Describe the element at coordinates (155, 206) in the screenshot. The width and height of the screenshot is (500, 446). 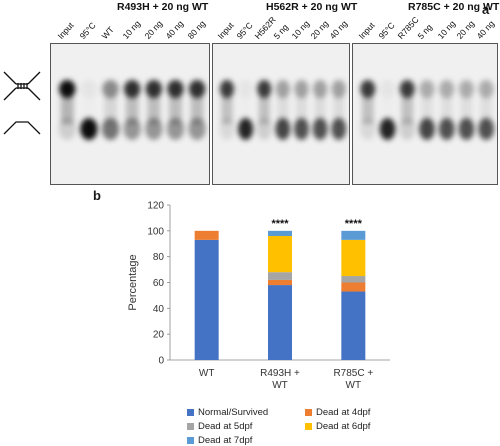
I see `y-tick-label: 120` at that location.